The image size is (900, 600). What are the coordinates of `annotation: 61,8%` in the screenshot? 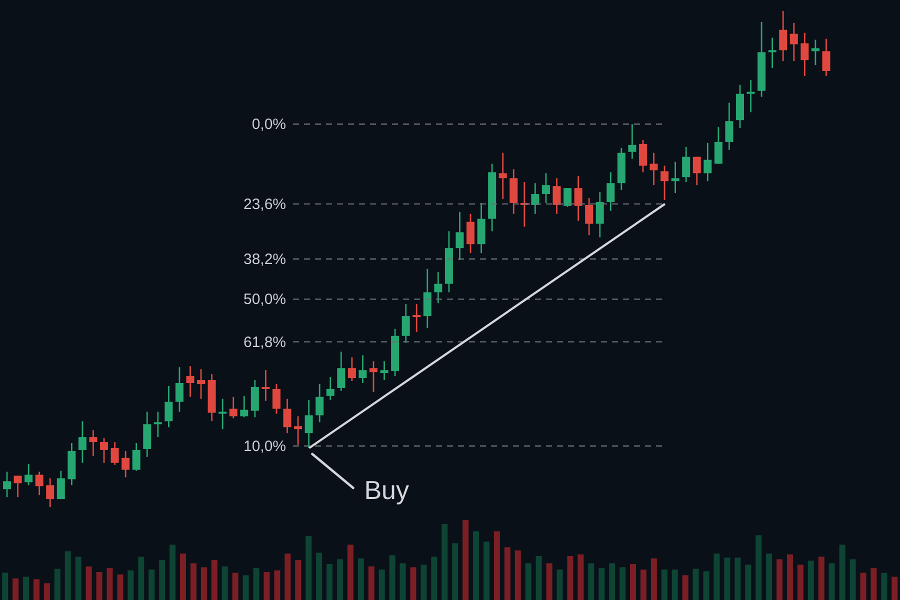 It's located at (264, 342).